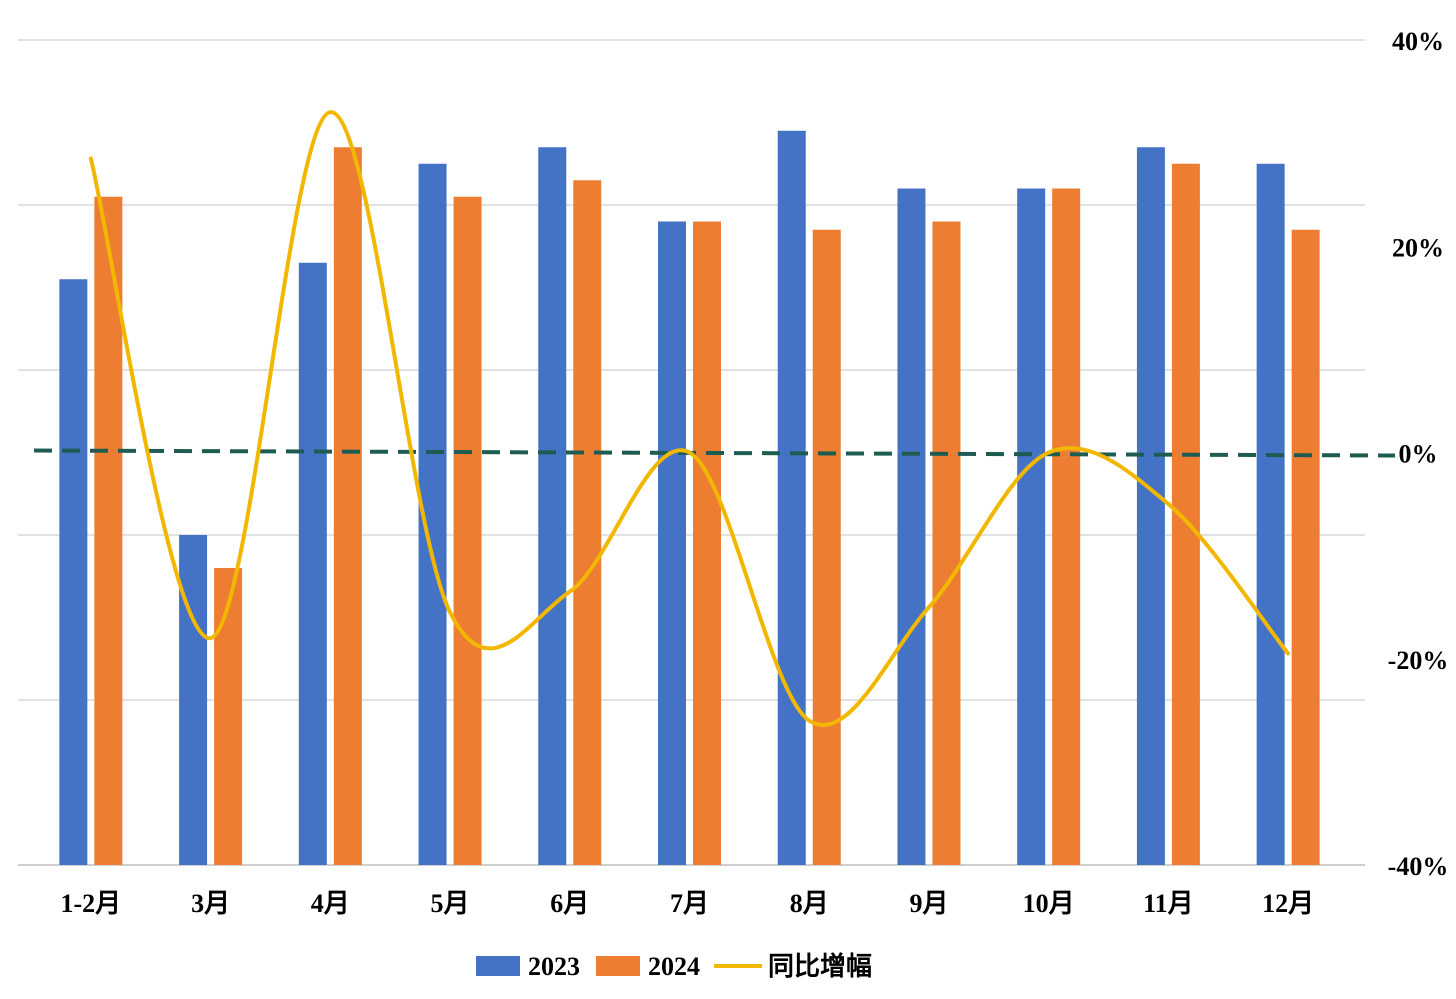 This screenshot has width=1456, height=999. I want to click on x-tick-label: 4月, so click(330, 903).